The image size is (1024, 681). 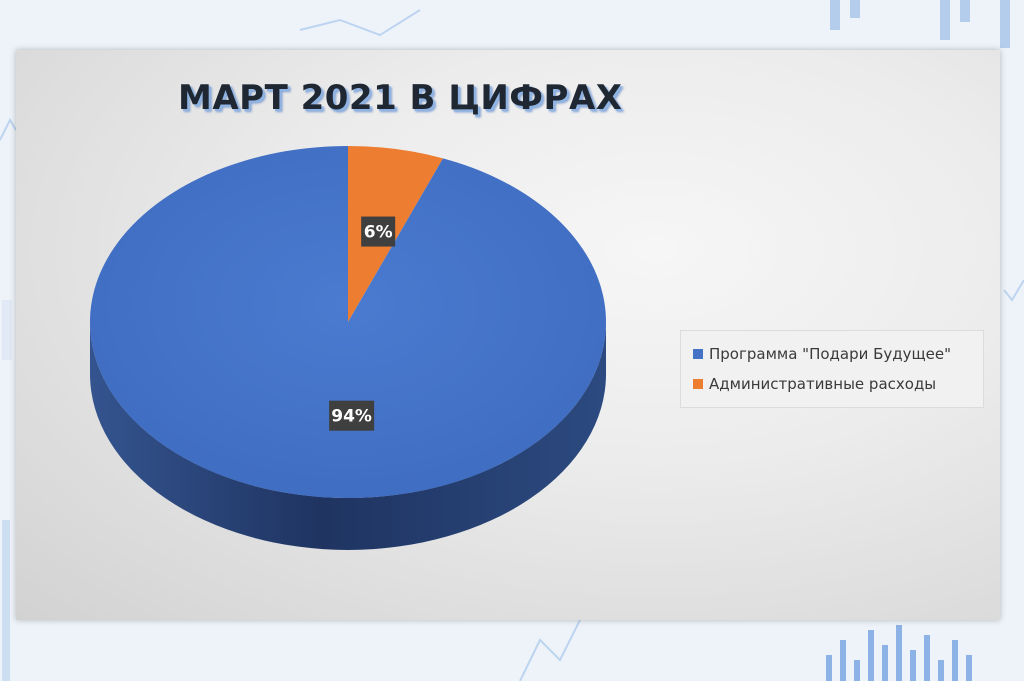 I want to click on bg-bars-bottom-right, so click(x=899, y=653).